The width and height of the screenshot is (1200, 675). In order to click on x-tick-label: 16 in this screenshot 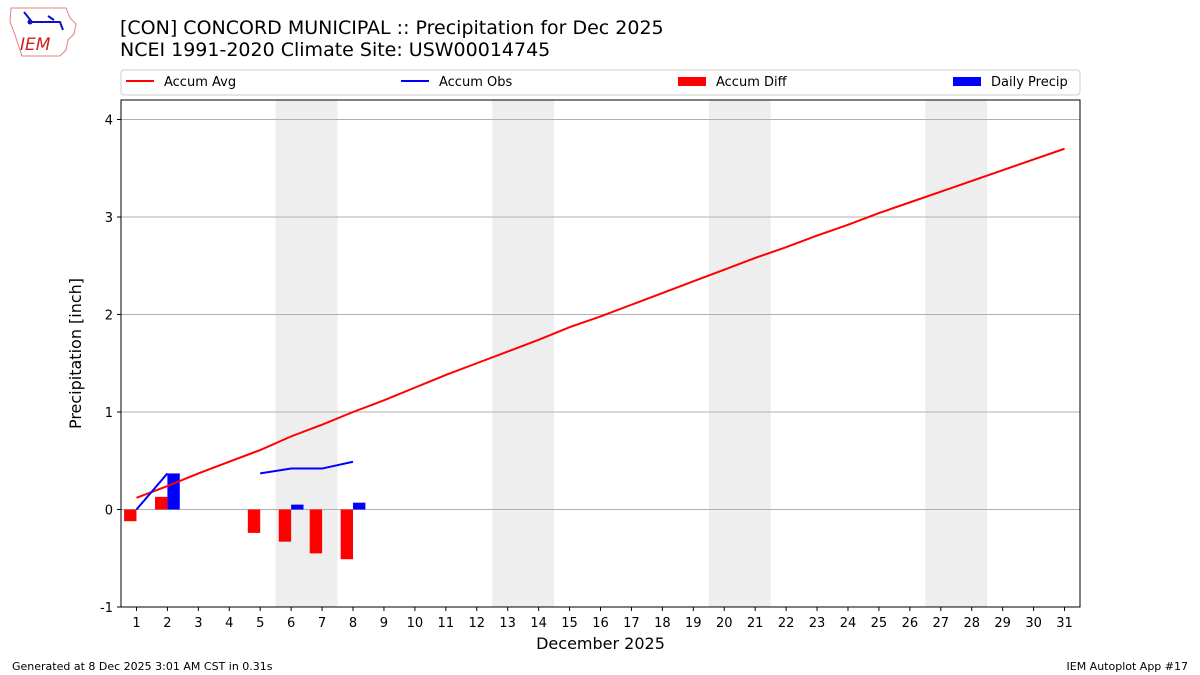, I will do `click(600, 623)`.